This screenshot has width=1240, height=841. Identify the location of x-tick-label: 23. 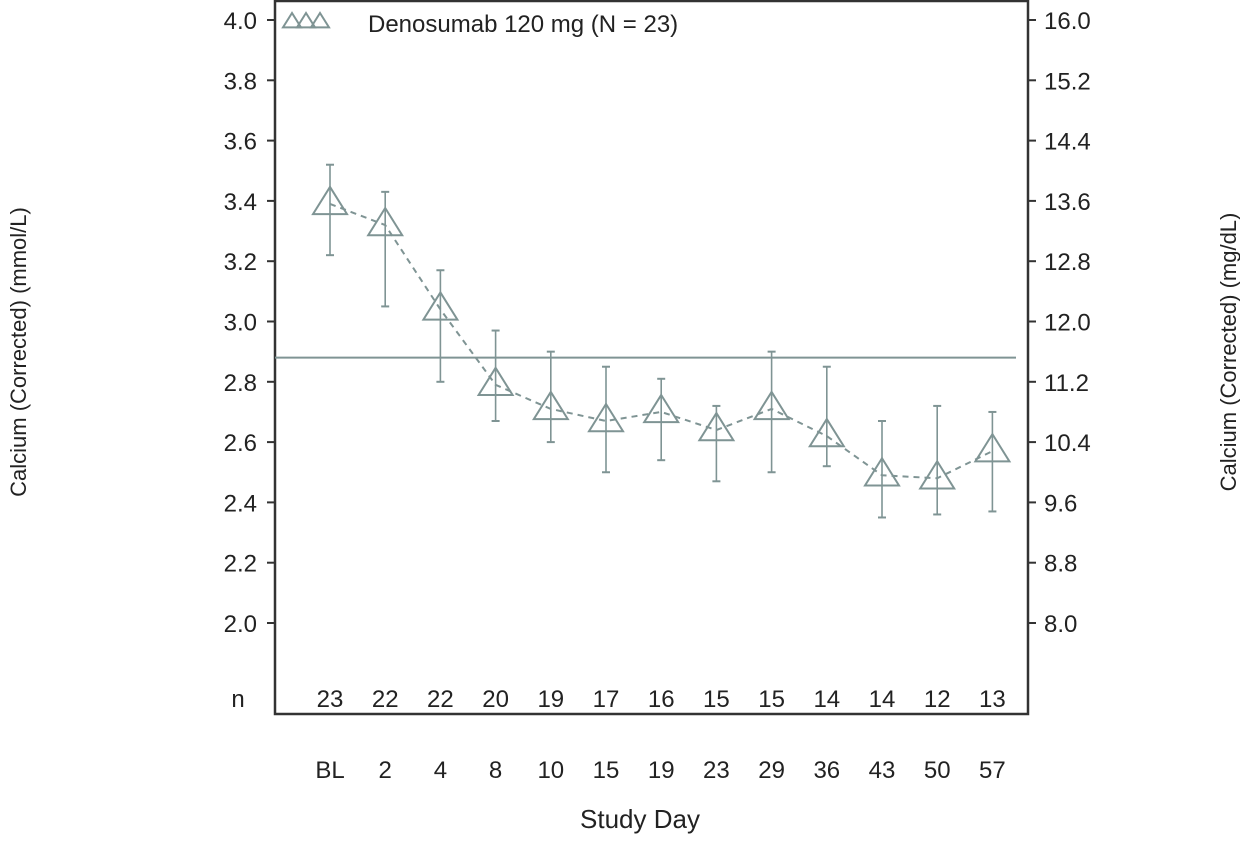
(716, 770).